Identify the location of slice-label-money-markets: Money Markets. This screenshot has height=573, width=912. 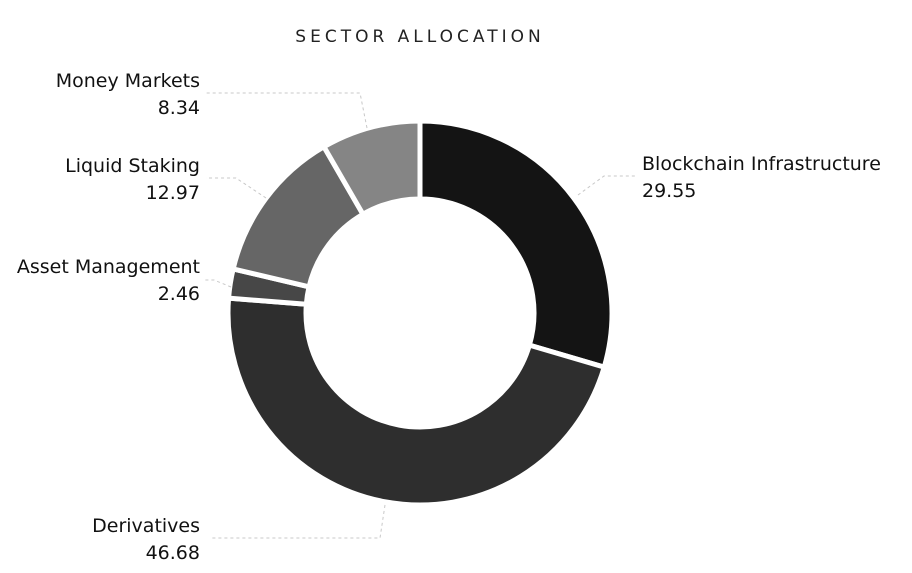
(128, 81).